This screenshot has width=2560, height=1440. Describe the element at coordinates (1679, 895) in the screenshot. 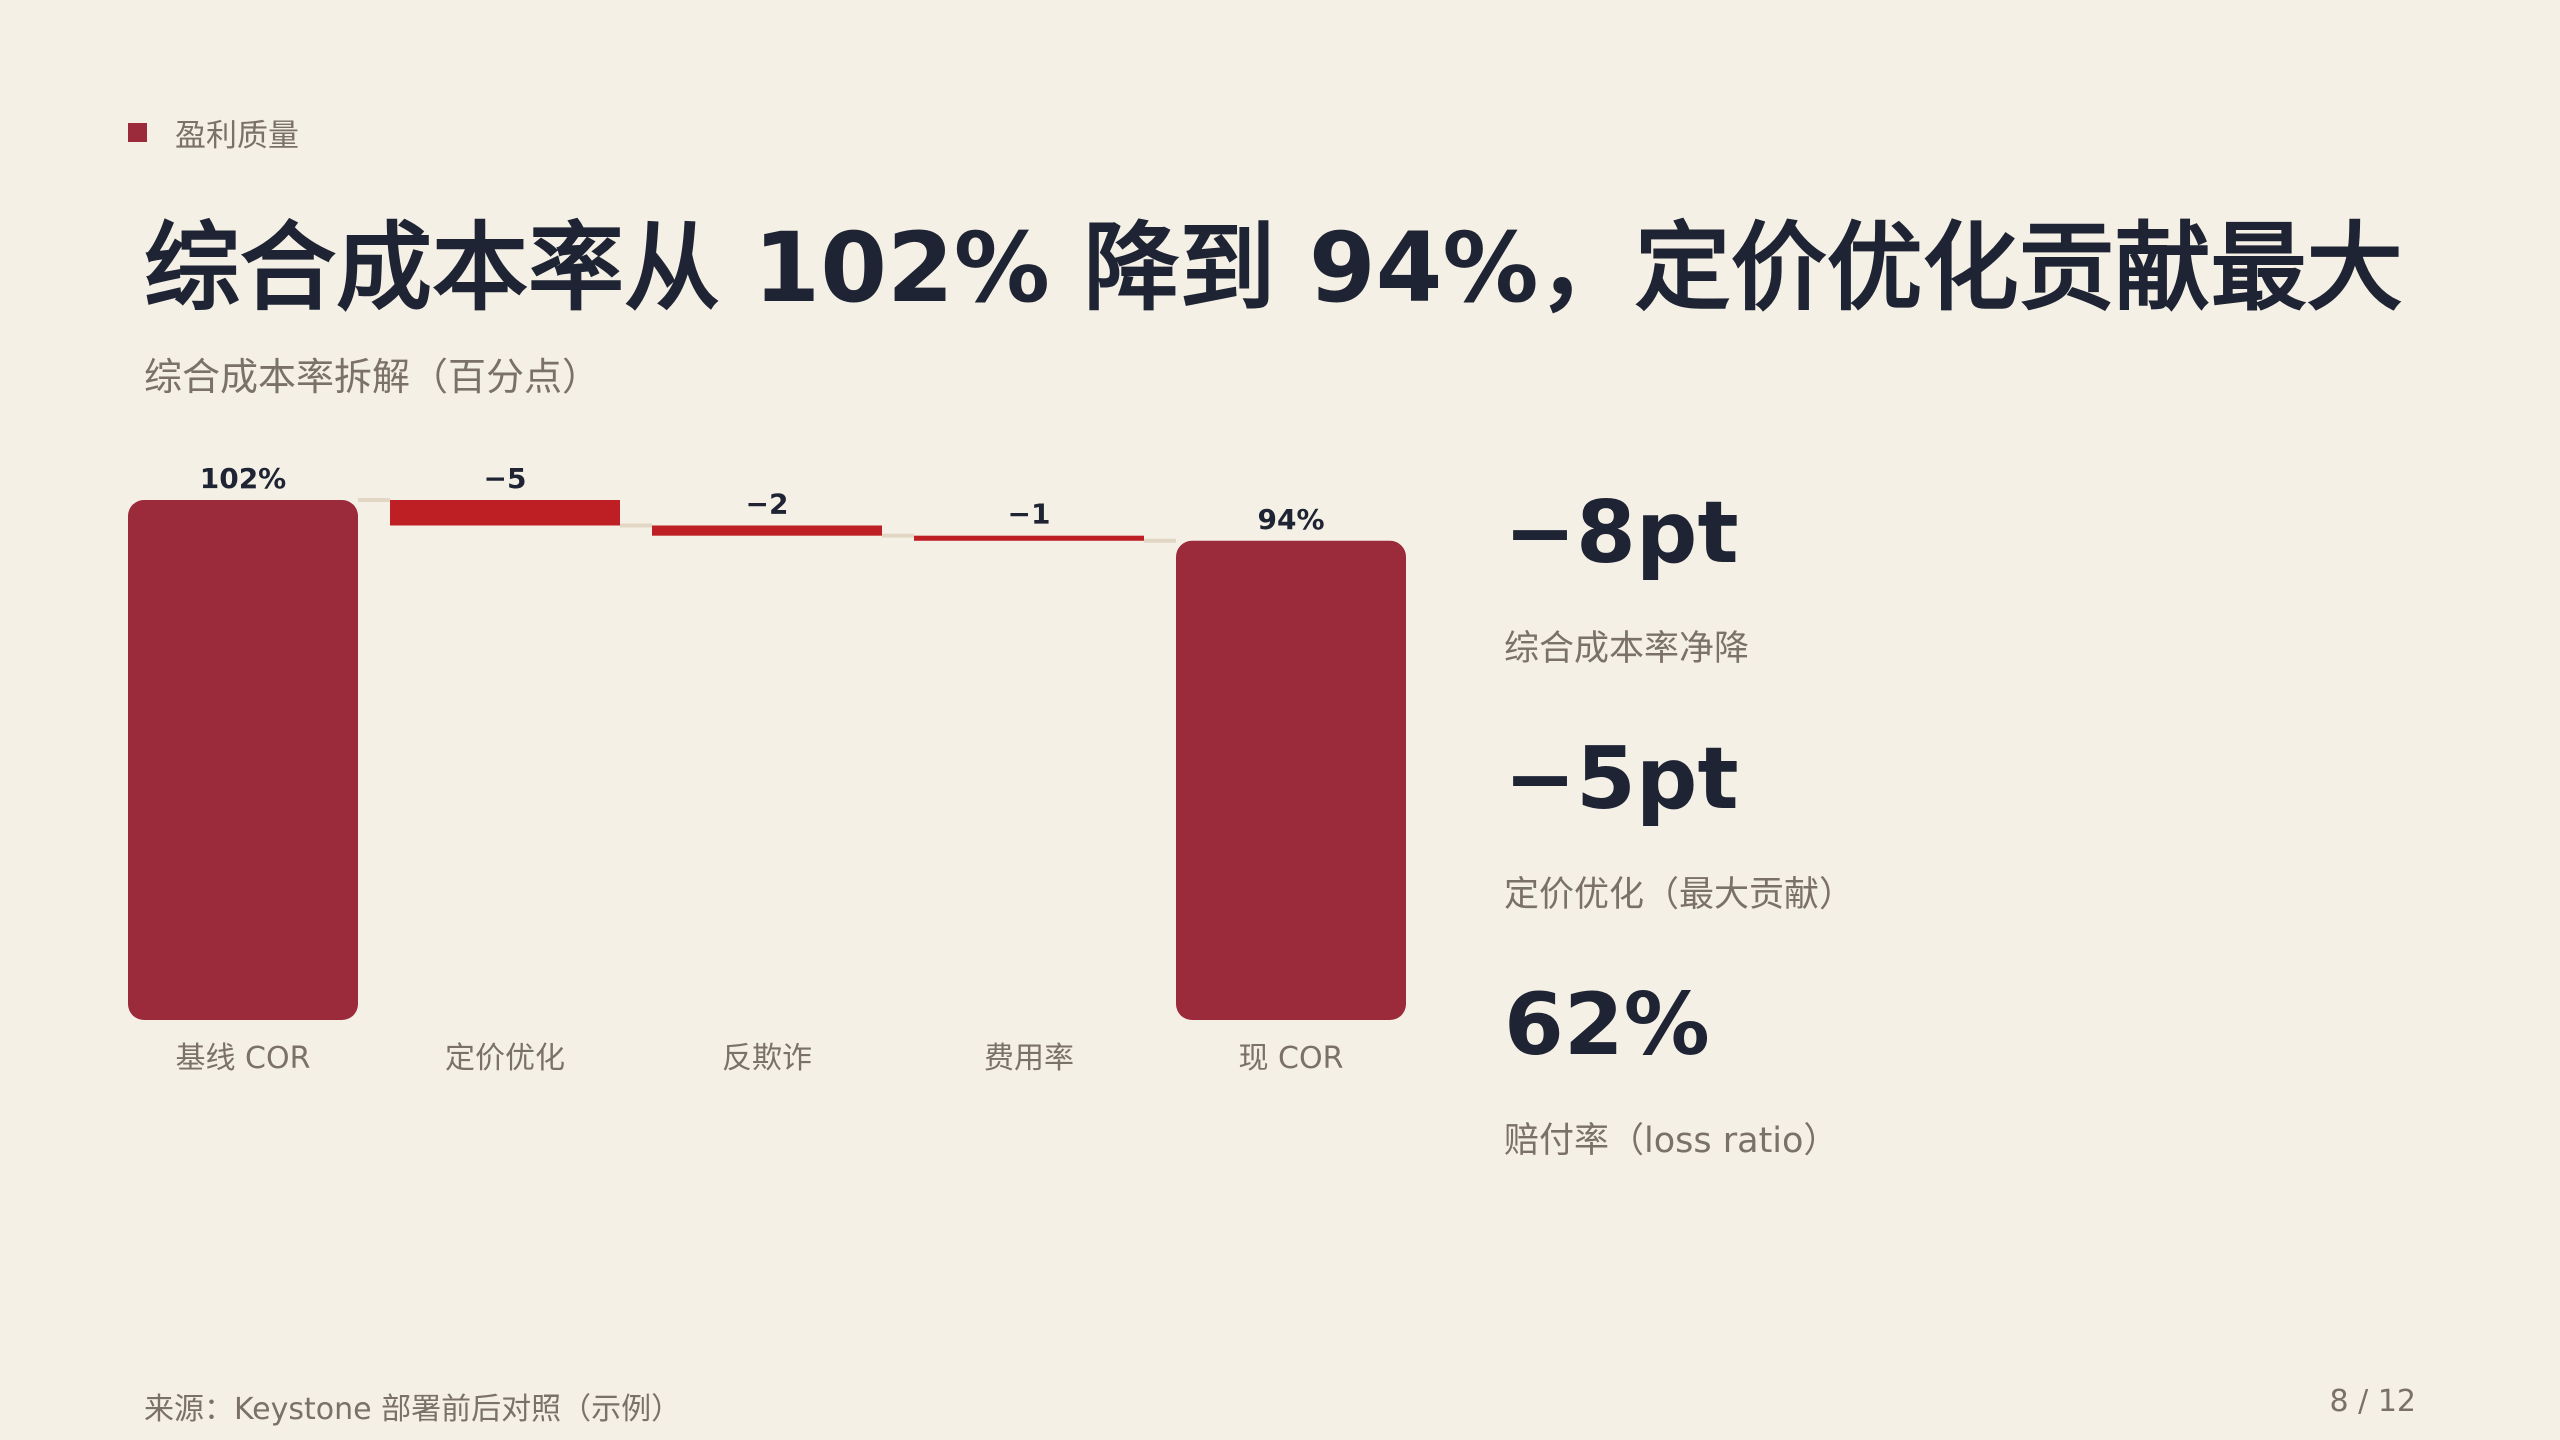

I see `kpi-label: 定价优化（最大贡献）` at that location.